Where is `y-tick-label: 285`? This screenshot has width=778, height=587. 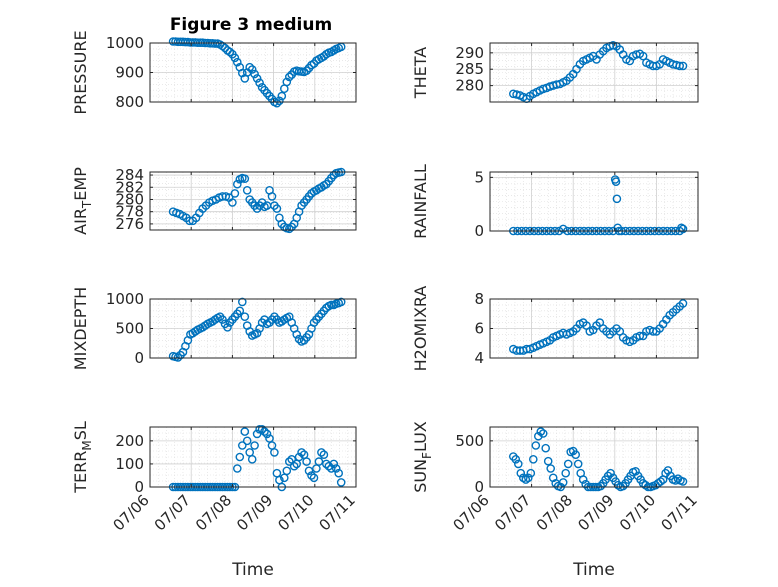
y-tick-label: 285 is located at coordinates (469, 69).